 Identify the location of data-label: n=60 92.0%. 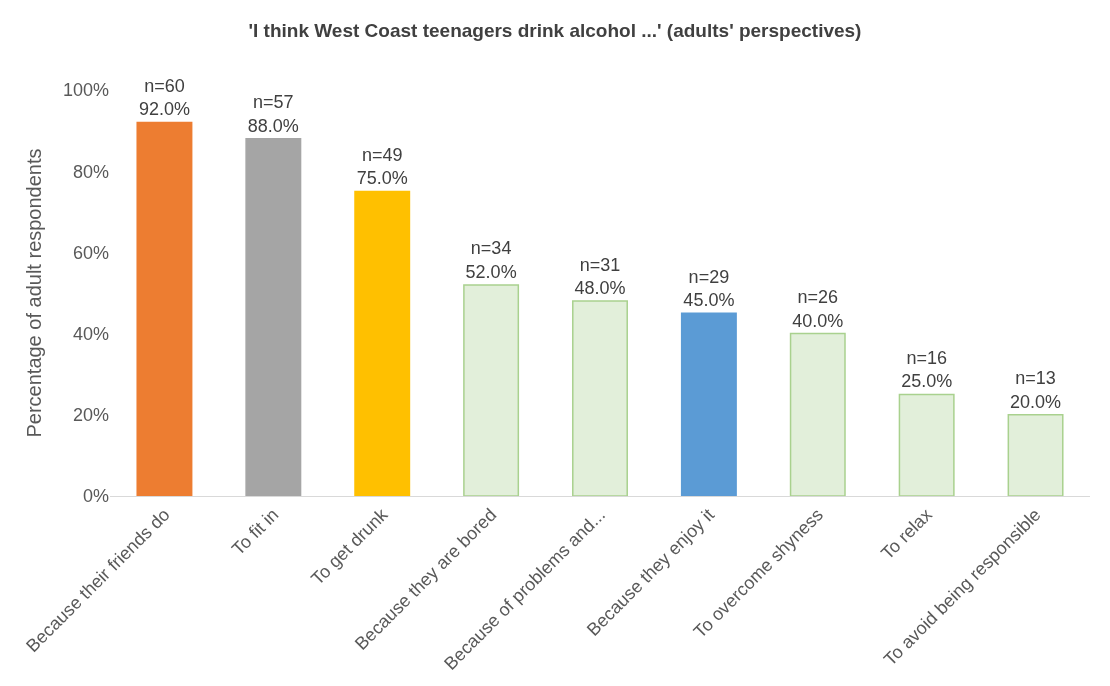
(164, 98).